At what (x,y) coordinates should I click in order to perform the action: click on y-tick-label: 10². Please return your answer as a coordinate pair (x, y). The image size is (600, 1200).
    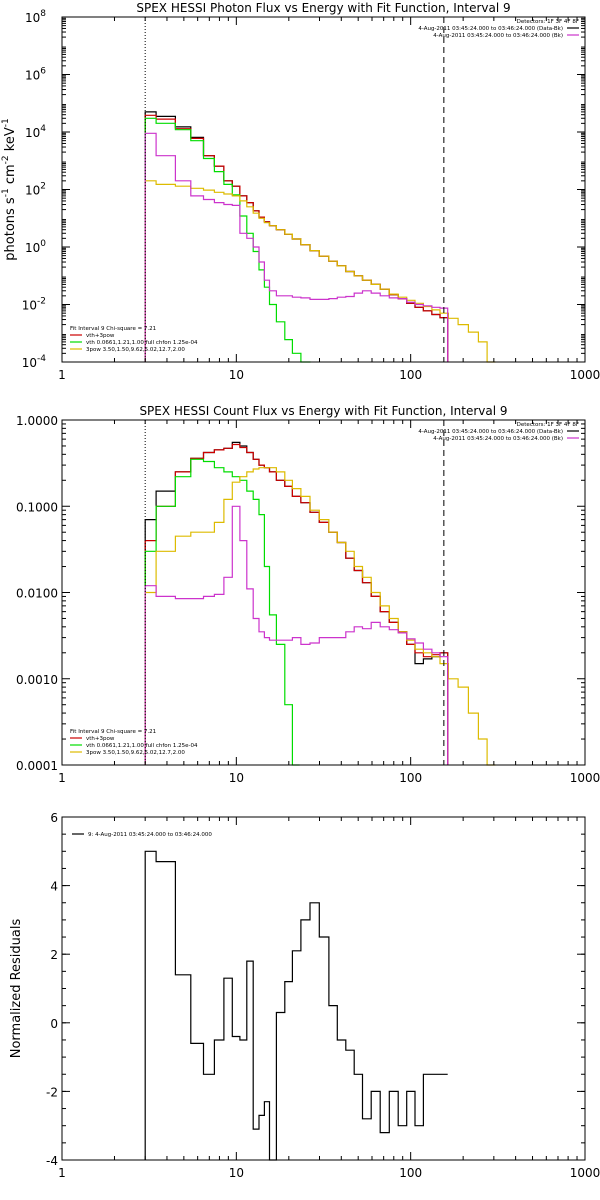
    Looking at the image, I should click on (35, 190).